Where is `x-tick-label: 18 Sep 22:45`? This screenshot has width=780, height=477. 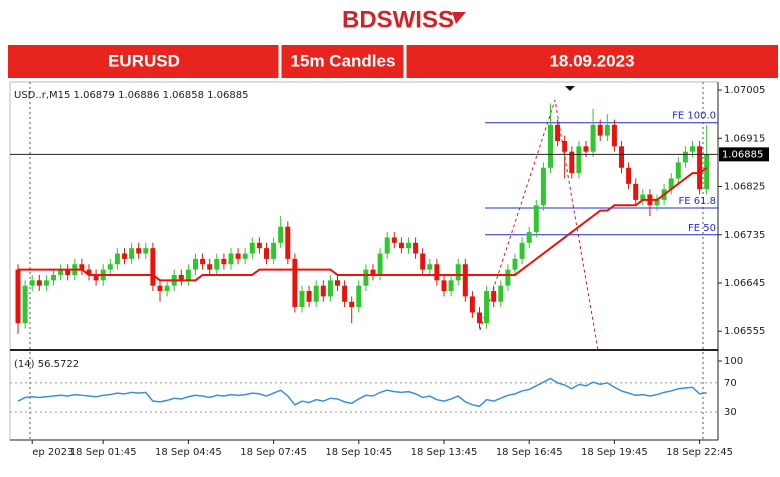 x-tick-label: 18 Sep 22:45 is located at coordinates (699, 452).